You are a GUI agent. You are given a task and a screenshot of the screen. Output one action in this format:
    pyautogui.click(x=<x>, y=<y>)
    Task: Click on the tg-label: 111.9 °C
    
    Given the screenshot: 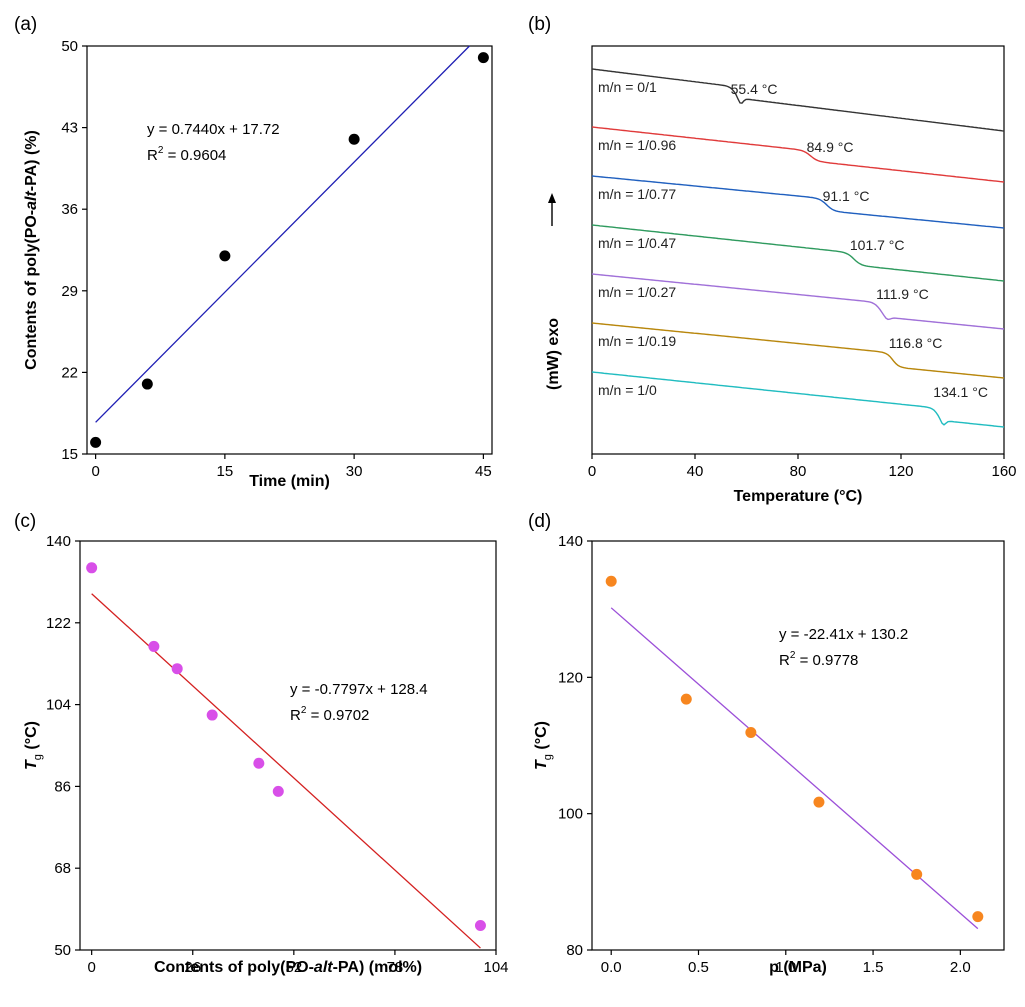 What is the action you would take?
    pyautogui.click(x=902, y=294)
    